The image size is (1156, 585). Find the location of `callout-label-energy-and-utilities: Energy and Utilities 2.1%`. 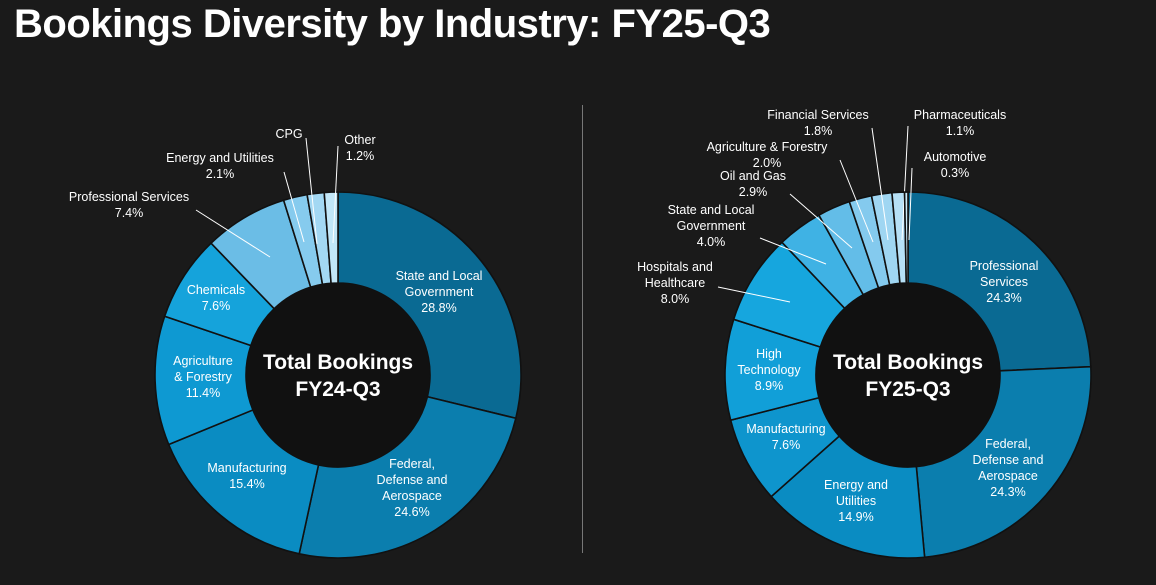

callout-label-energy-and-utilities: Energy and Utilities 2.1% is located at coordinates (220, 166).